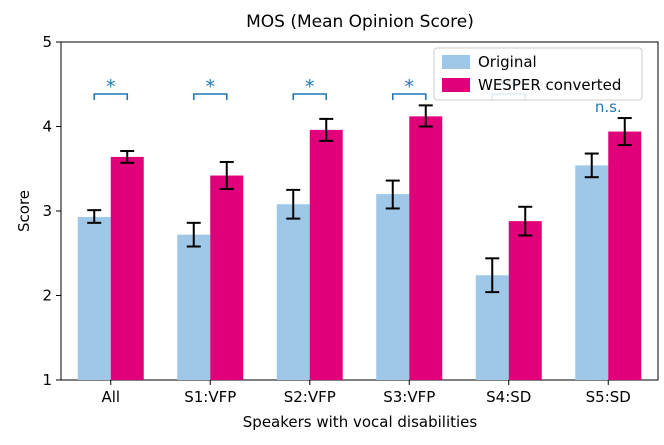  I want to click on x-tick-label: S3:VFP, so click(409, 397).